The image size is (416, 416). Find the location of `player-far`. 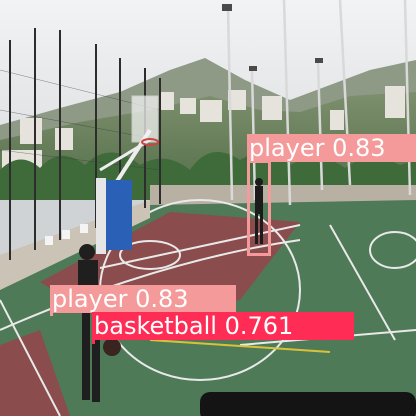

player-far is located at coordinates (259, 211).